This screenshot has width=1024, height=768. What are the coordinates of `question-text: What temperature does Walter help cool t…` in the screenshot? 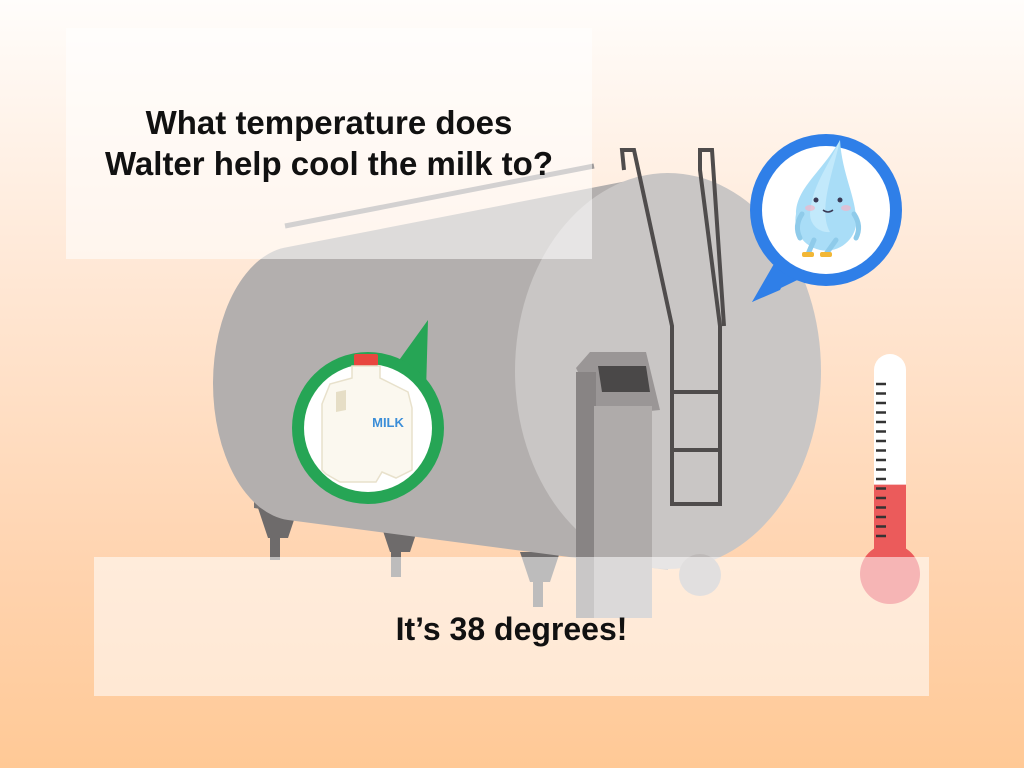 It's located at (329, 143).